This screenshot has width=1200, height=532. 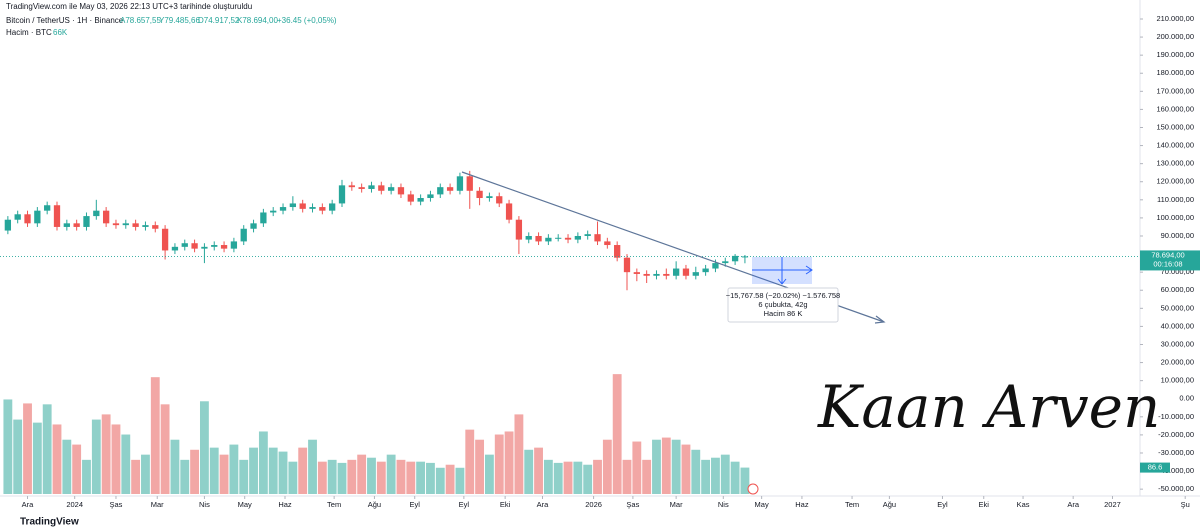 What do you see at coordinates (782, 304) in the screenshot?
I see `measure-line2: 6 çubukta, 42g` at bounding box center [782, 304].